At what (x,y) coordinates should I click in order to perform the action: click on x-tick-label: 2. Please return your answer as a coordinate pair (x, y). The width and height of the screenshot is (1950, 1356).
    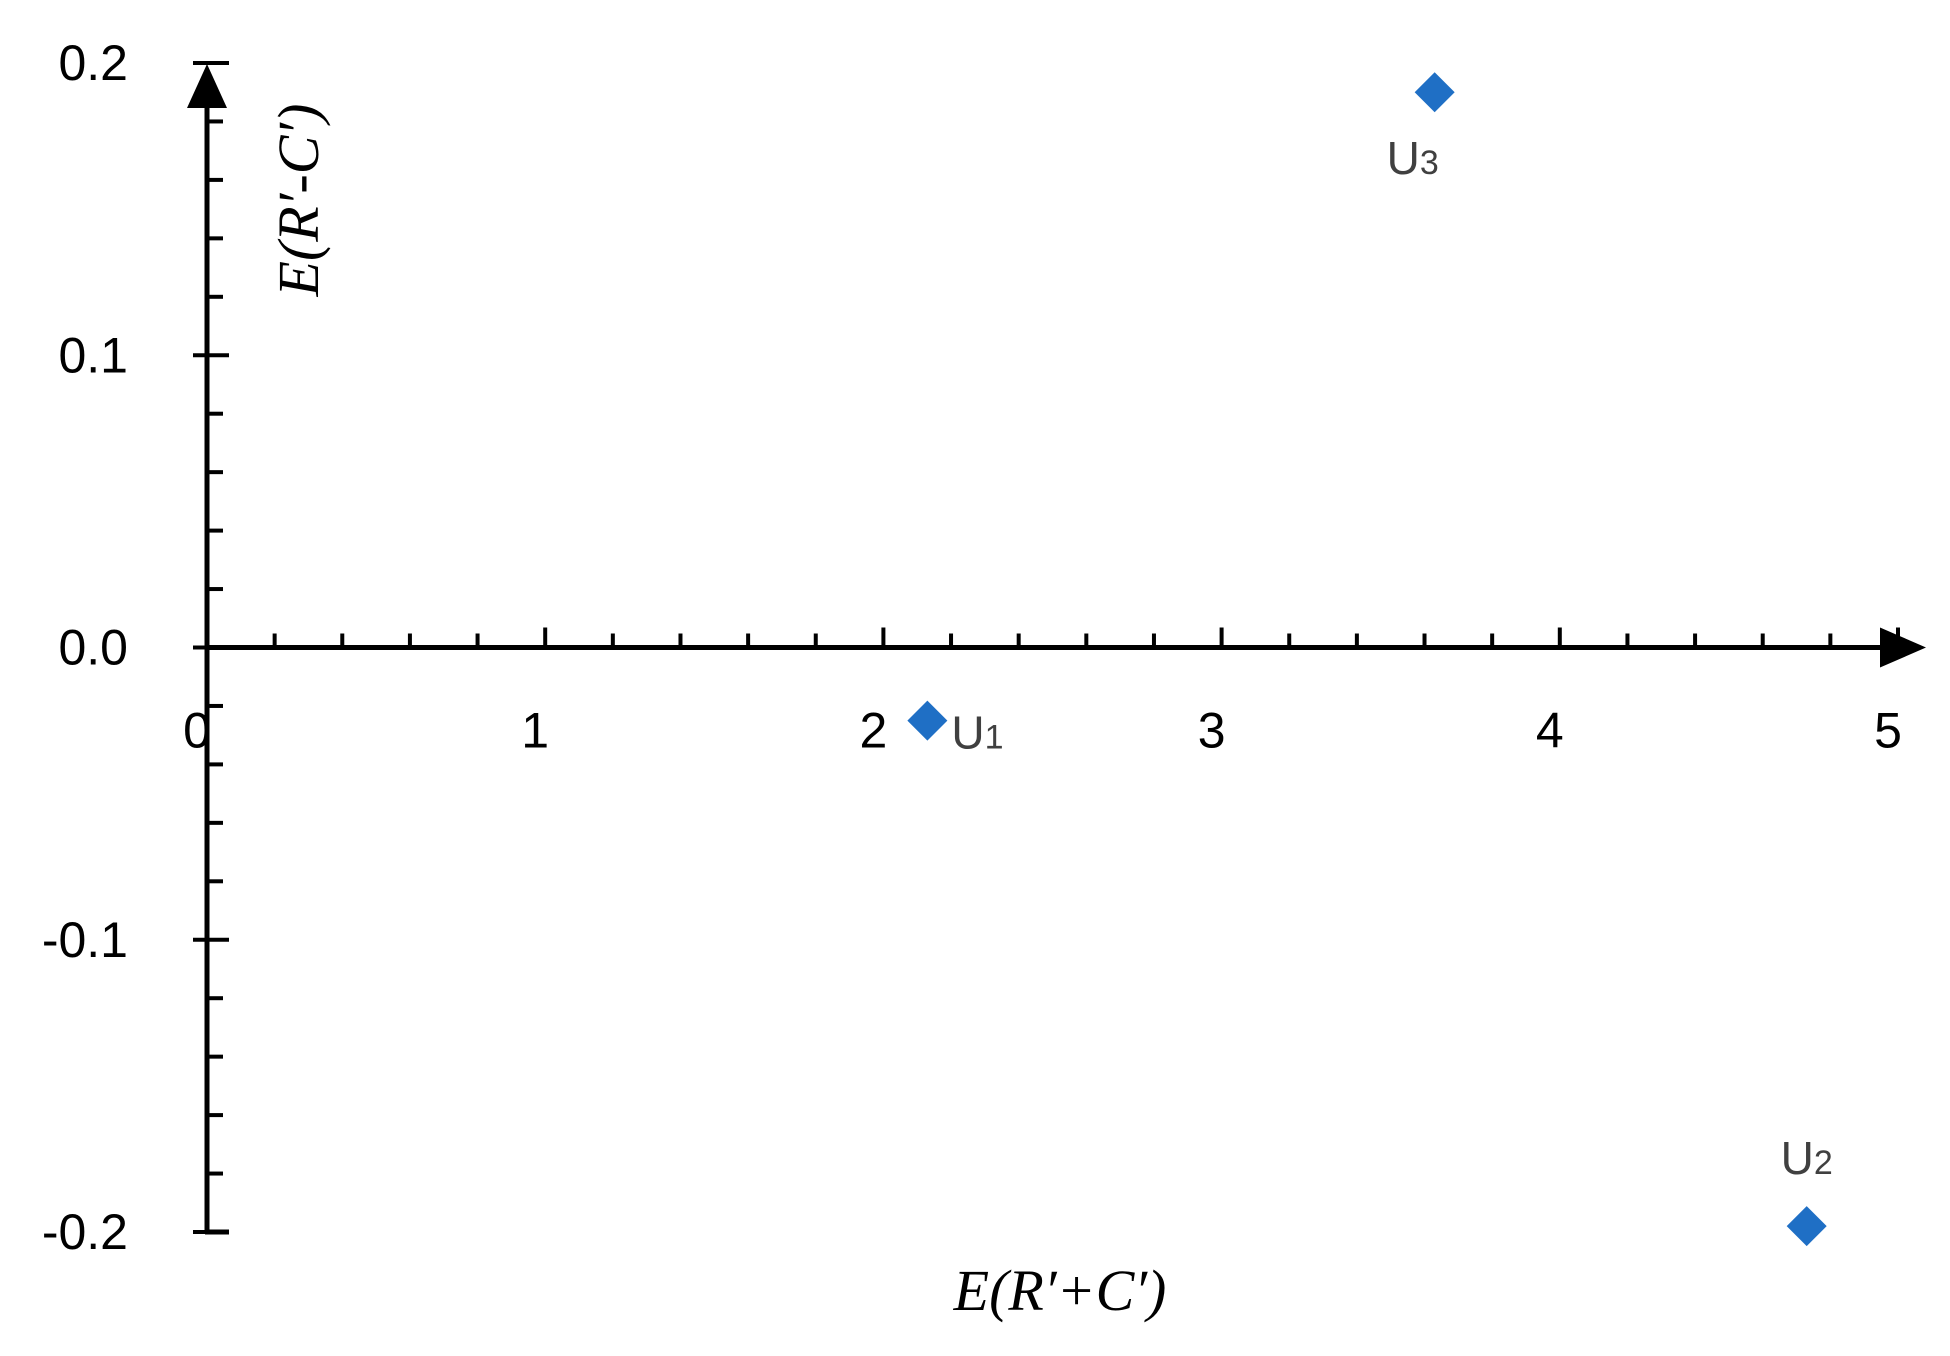
    Looking at the image, I should click on (873, 731).